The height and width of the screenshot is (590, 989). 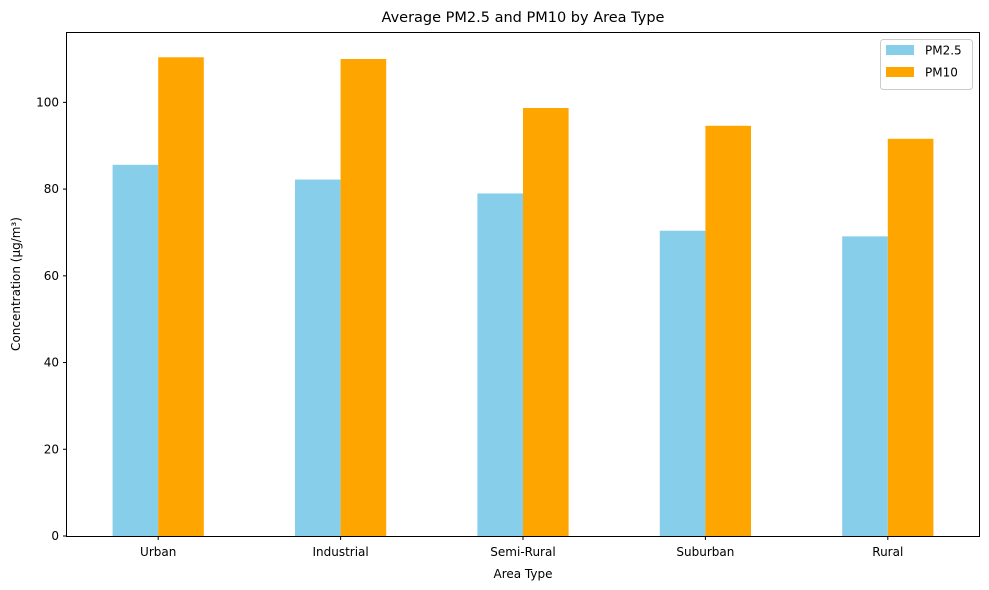 I want to click on y-tick-label: 0, so click(x=55, y=536).